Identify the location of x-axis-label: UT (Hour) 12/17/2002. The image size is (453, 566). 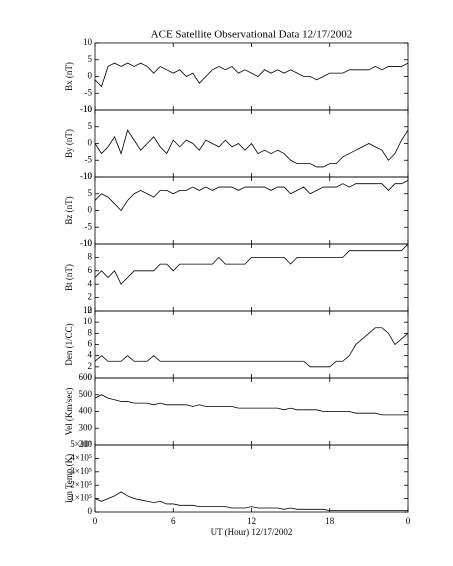
(252, 532).